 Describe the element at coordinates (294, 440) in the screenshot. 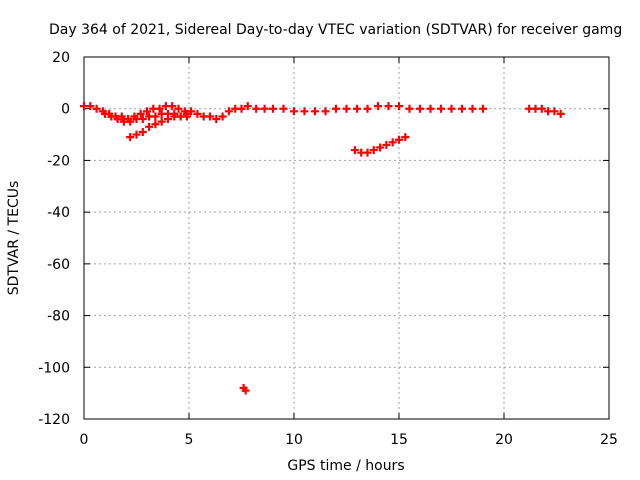

I see `x-tick-label: 10` at that location.